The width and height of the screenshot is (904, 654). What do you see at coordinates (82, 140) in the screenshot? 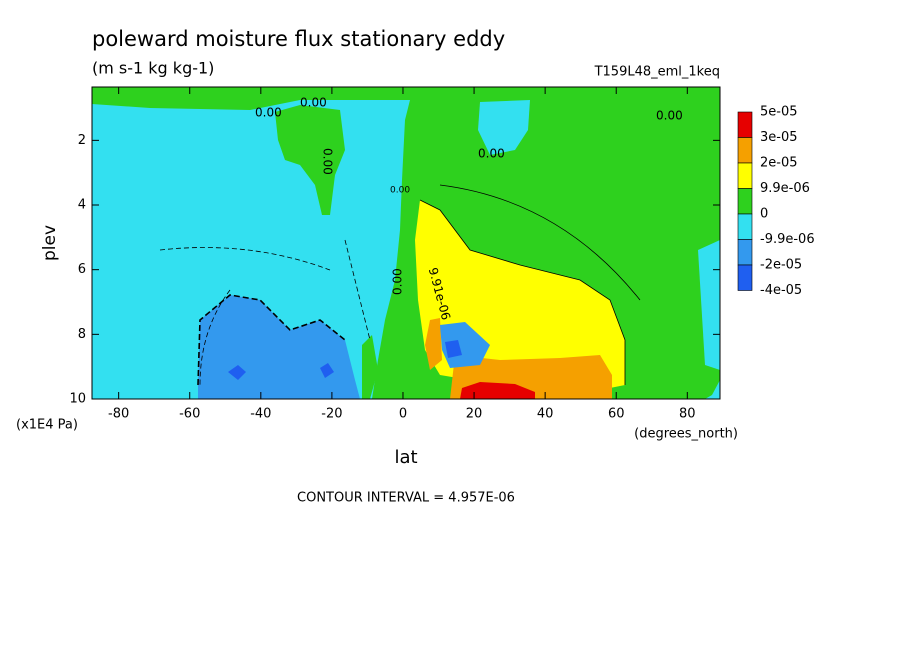
I see `y-tick-label: 2` at bounding box center [82, 140].